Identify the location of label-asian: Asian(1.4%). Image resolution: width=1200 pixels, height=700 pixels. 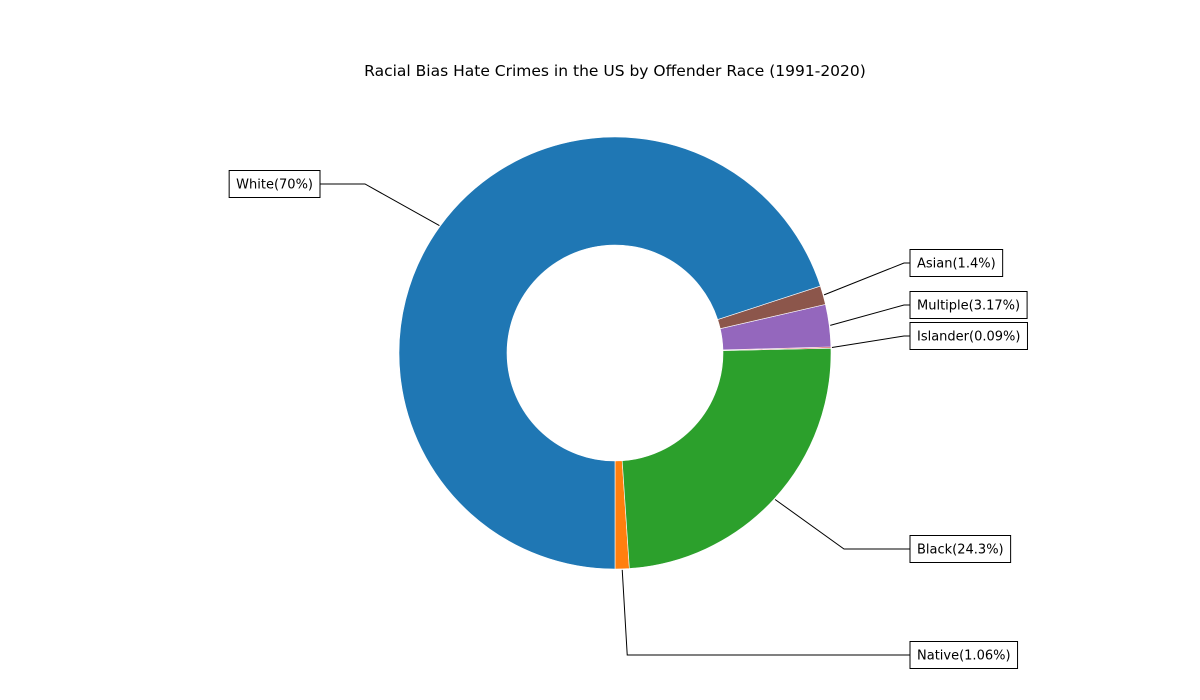
(913, 272).